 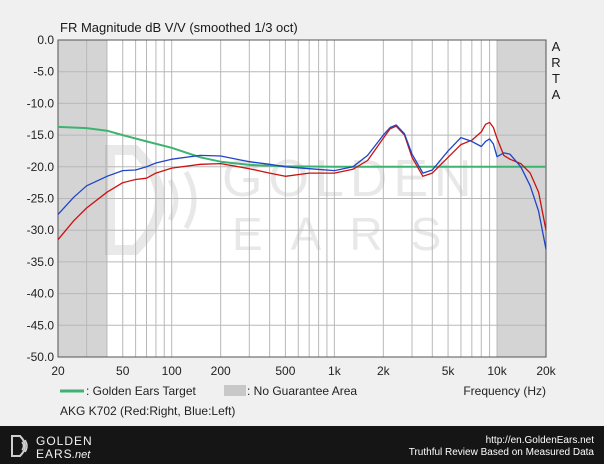 What do you see at coordinates (179, 27) in the screenshot?
I see `chart-title: FR Magnitude dB V/V (smoothed 1/3 oct)` at bounding box center [179, 27].